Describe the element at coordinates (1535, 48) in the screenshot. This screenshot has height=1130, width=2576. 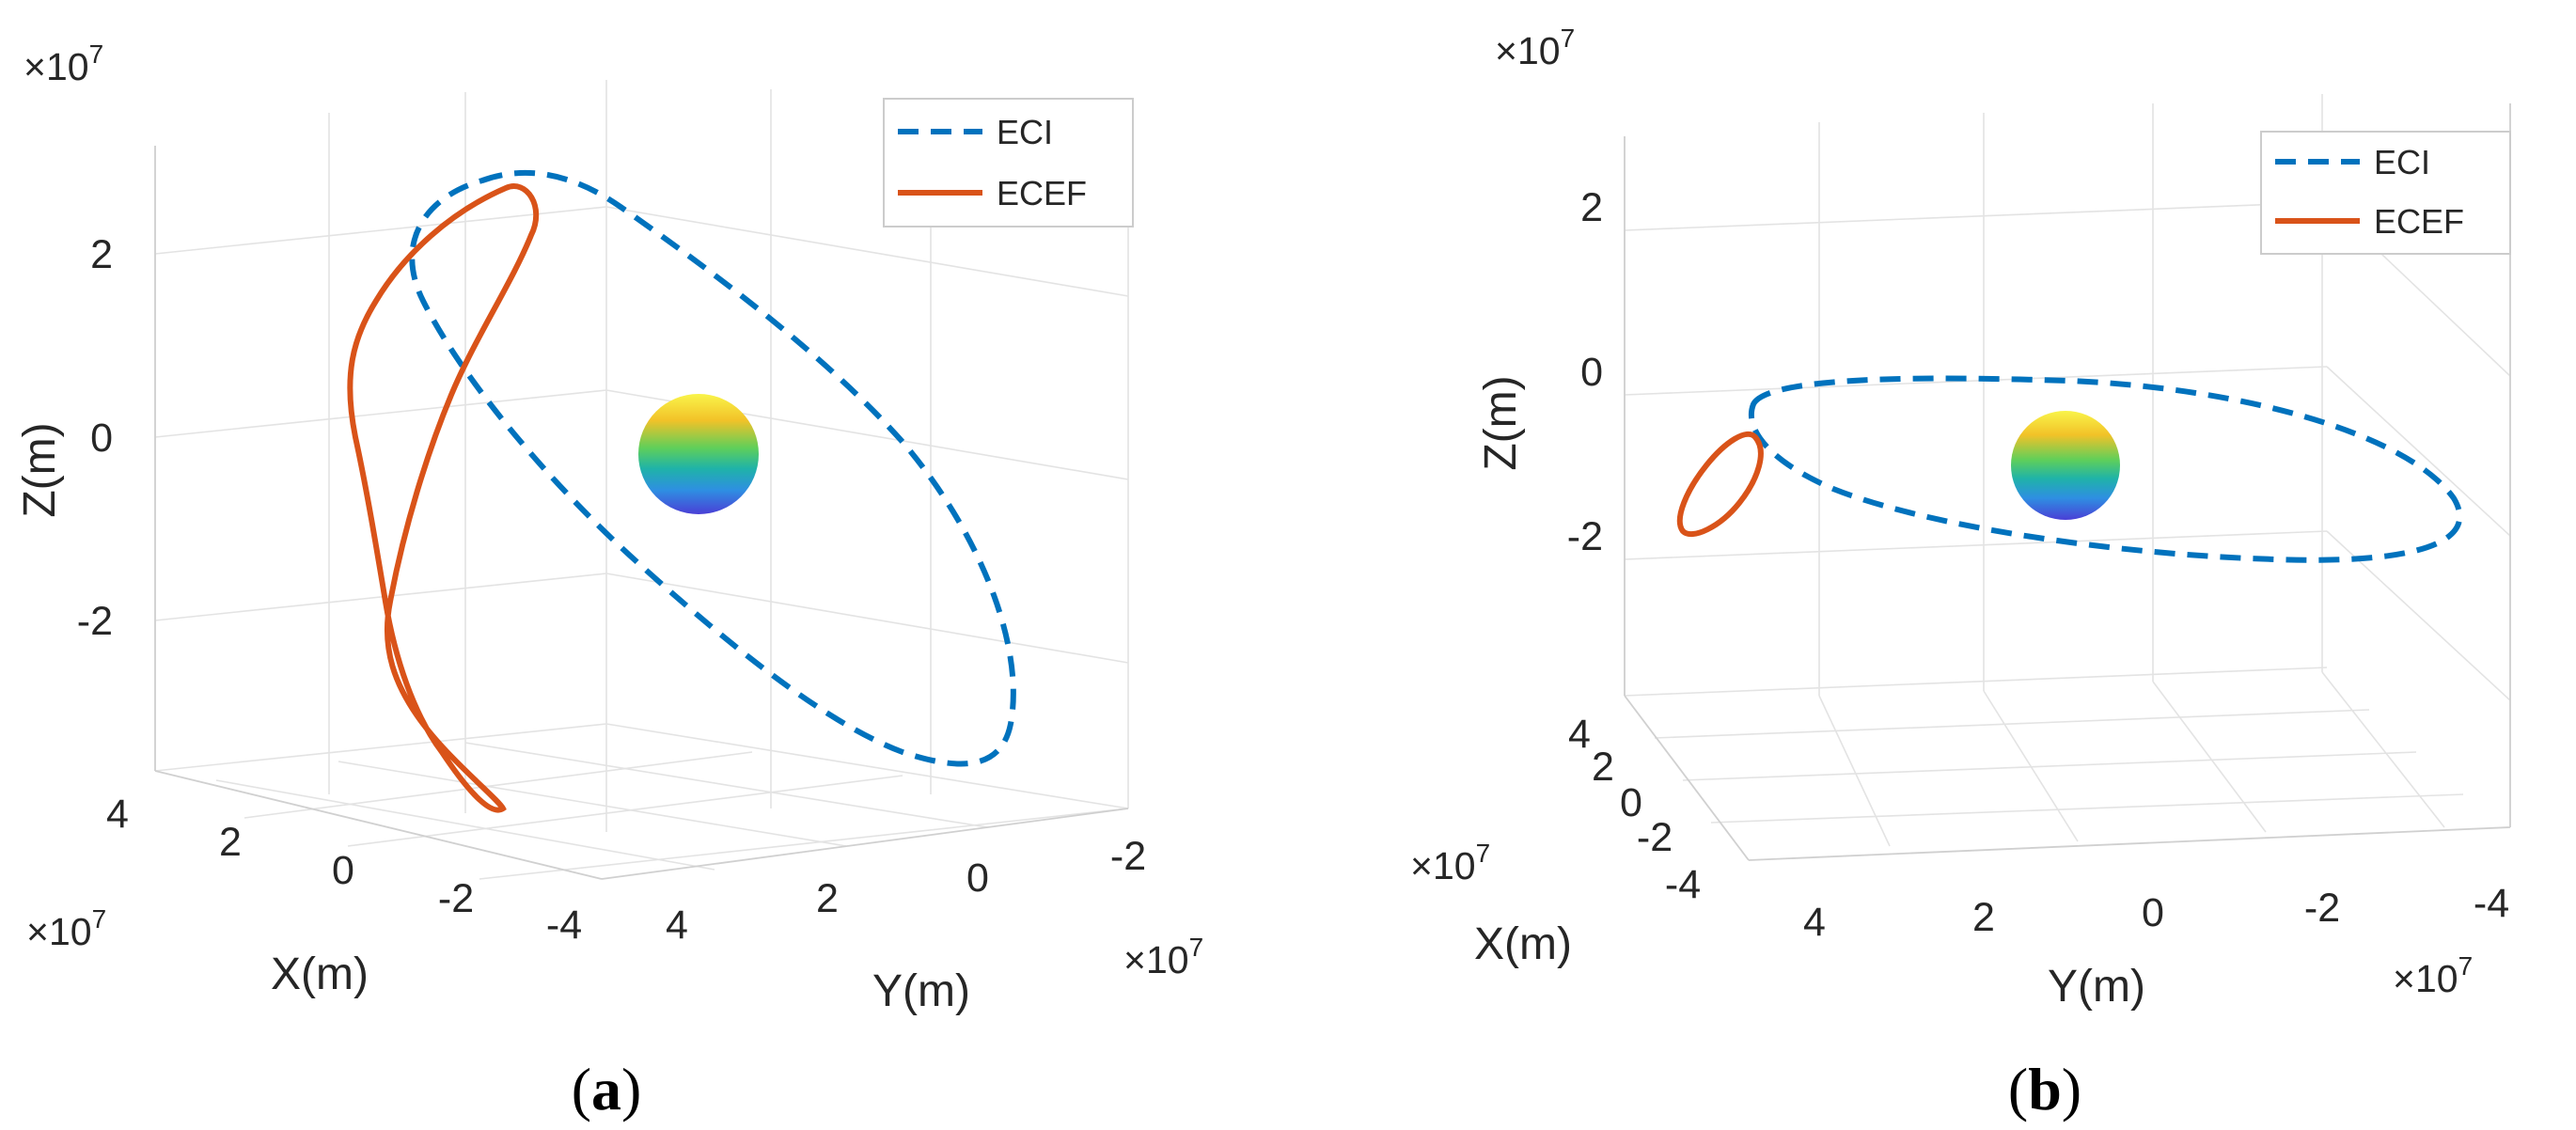
I see `z-exponent-label-b: ×10⁷` at that location.